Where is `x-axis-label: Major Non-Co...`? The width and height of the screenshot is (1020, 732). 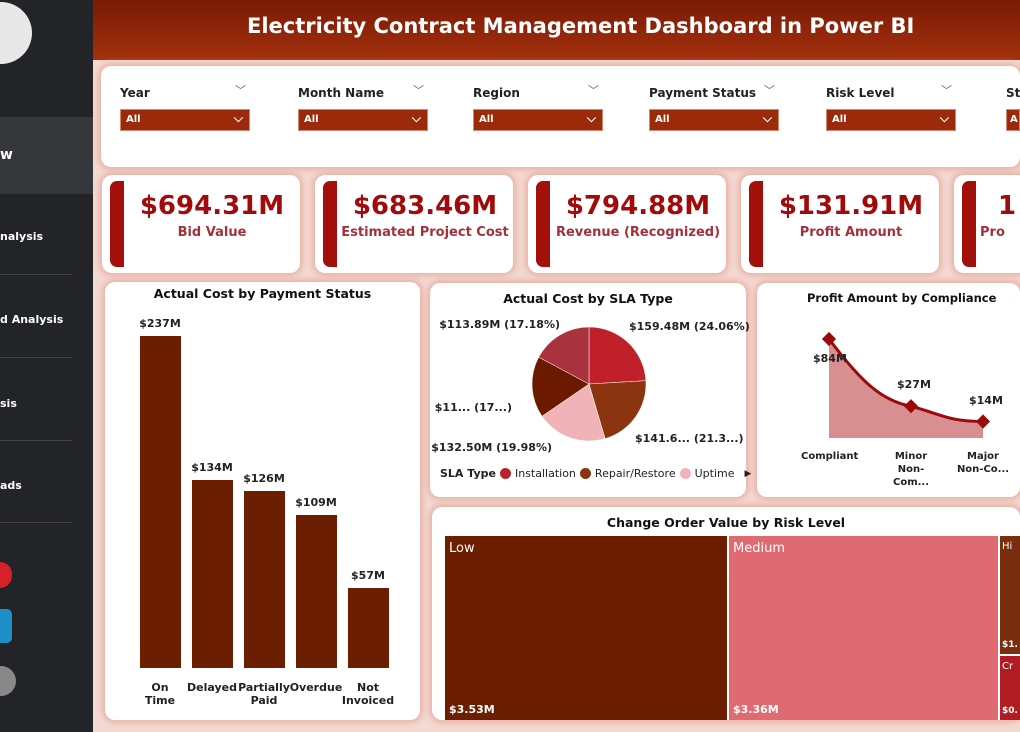
x-axis-label: Major Non-Co... is located at coordinates (983, 463).